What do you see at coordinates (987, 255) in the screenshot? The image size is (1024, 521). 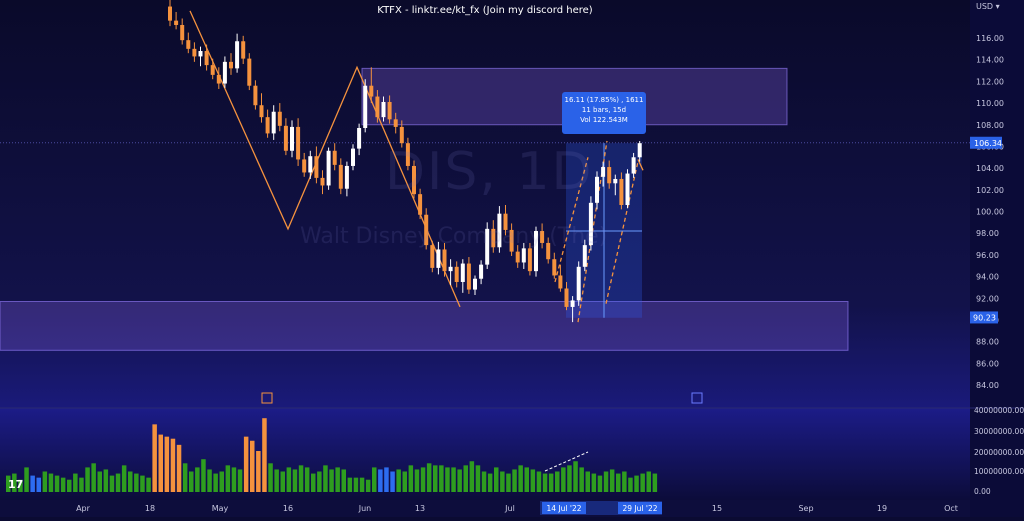 I see `price-tick-label: 96.00` at bounding box center [987, 255].